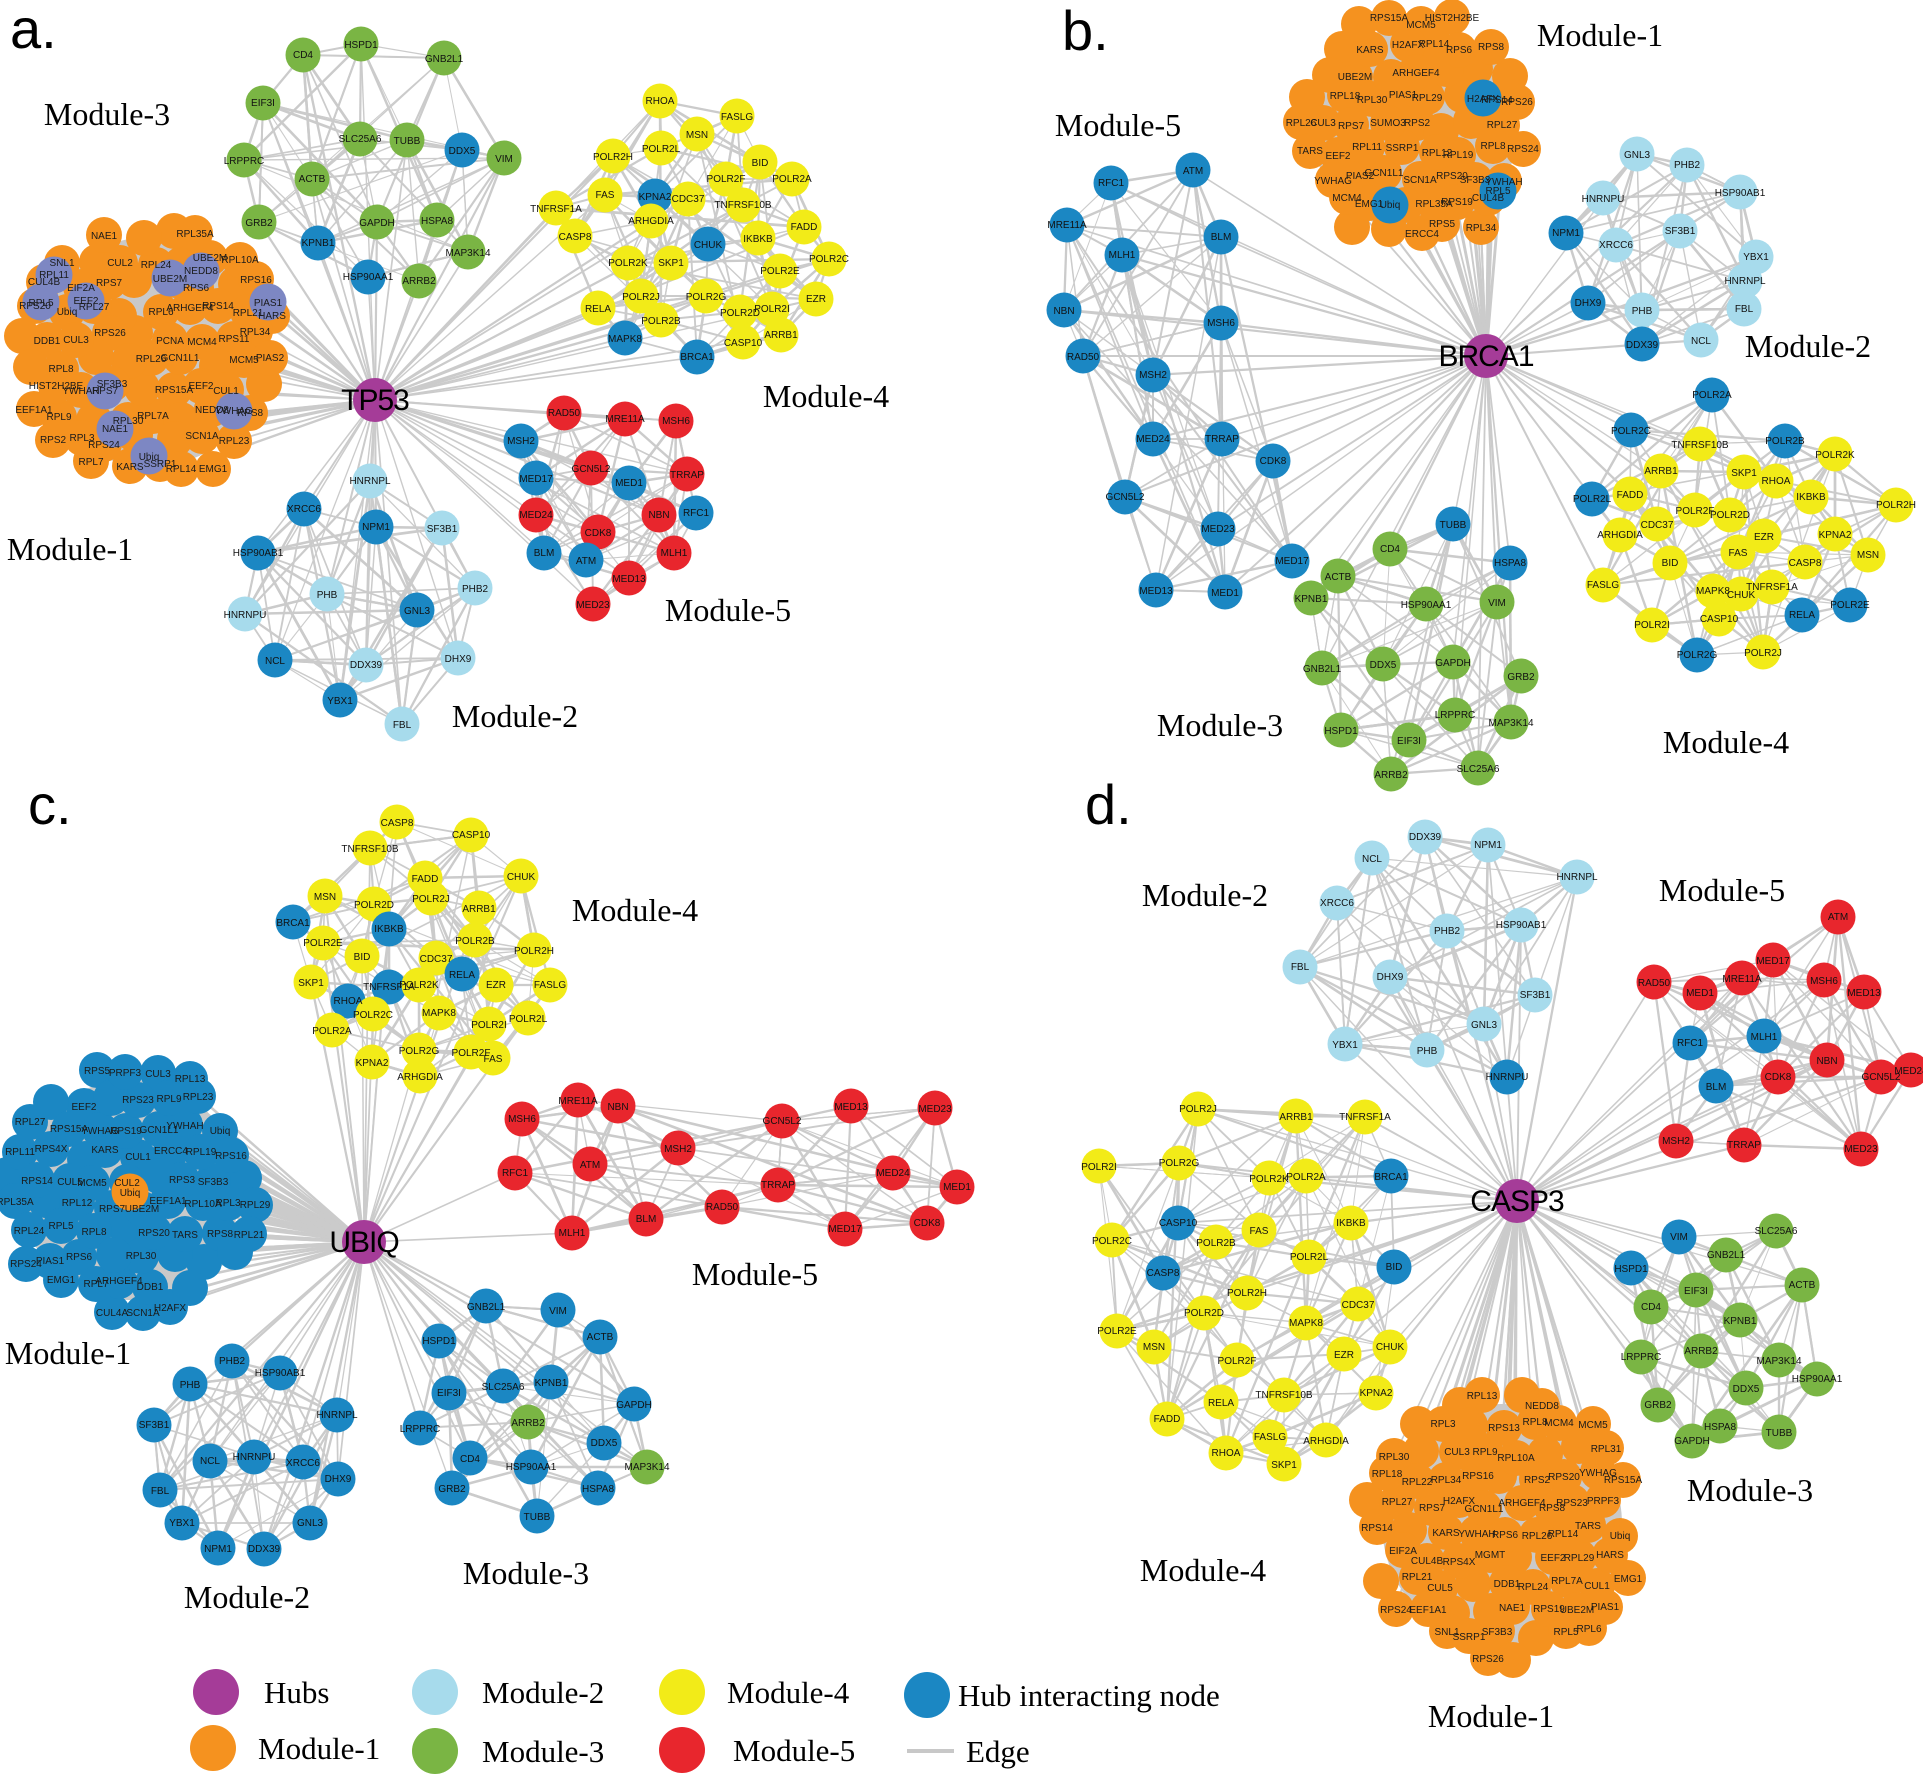 Image resolution: width=1923 pixels, height=1775 pixels. What do you see at coordinates (935, 1109) in the screenshot?
I see `svg-text: MED23` at bounding box center [935, 1109].